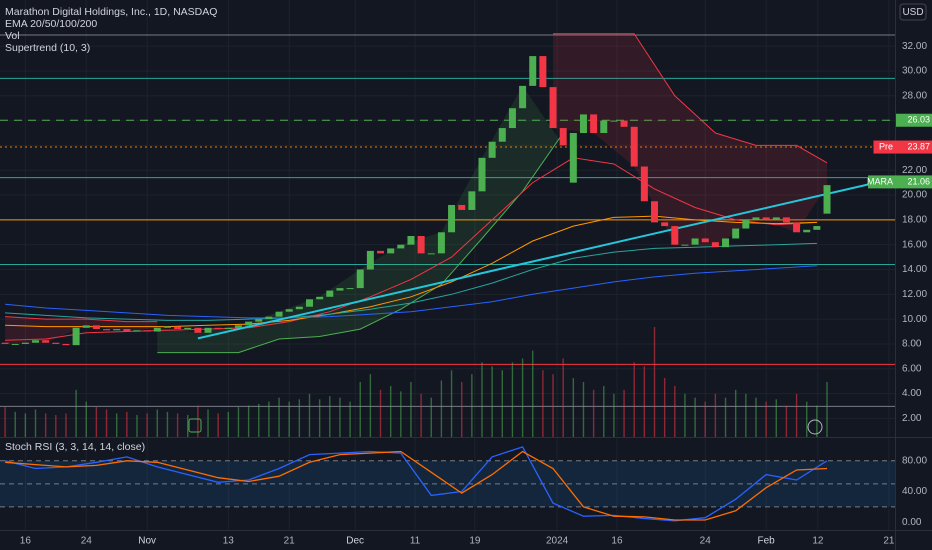 The width and height of the screenshot is (932, 550). I want to click on stoch-title: Stoch RSI (3, 3, 14, 14, close), so click(75, 447).